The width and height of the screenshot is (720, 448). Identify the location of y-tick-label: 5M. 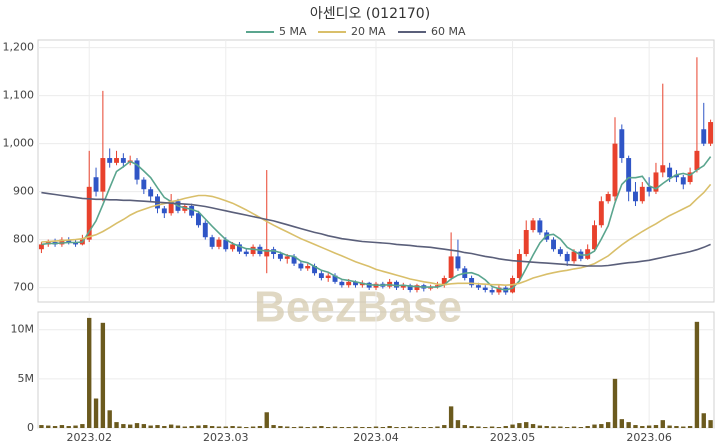
(26, 378).